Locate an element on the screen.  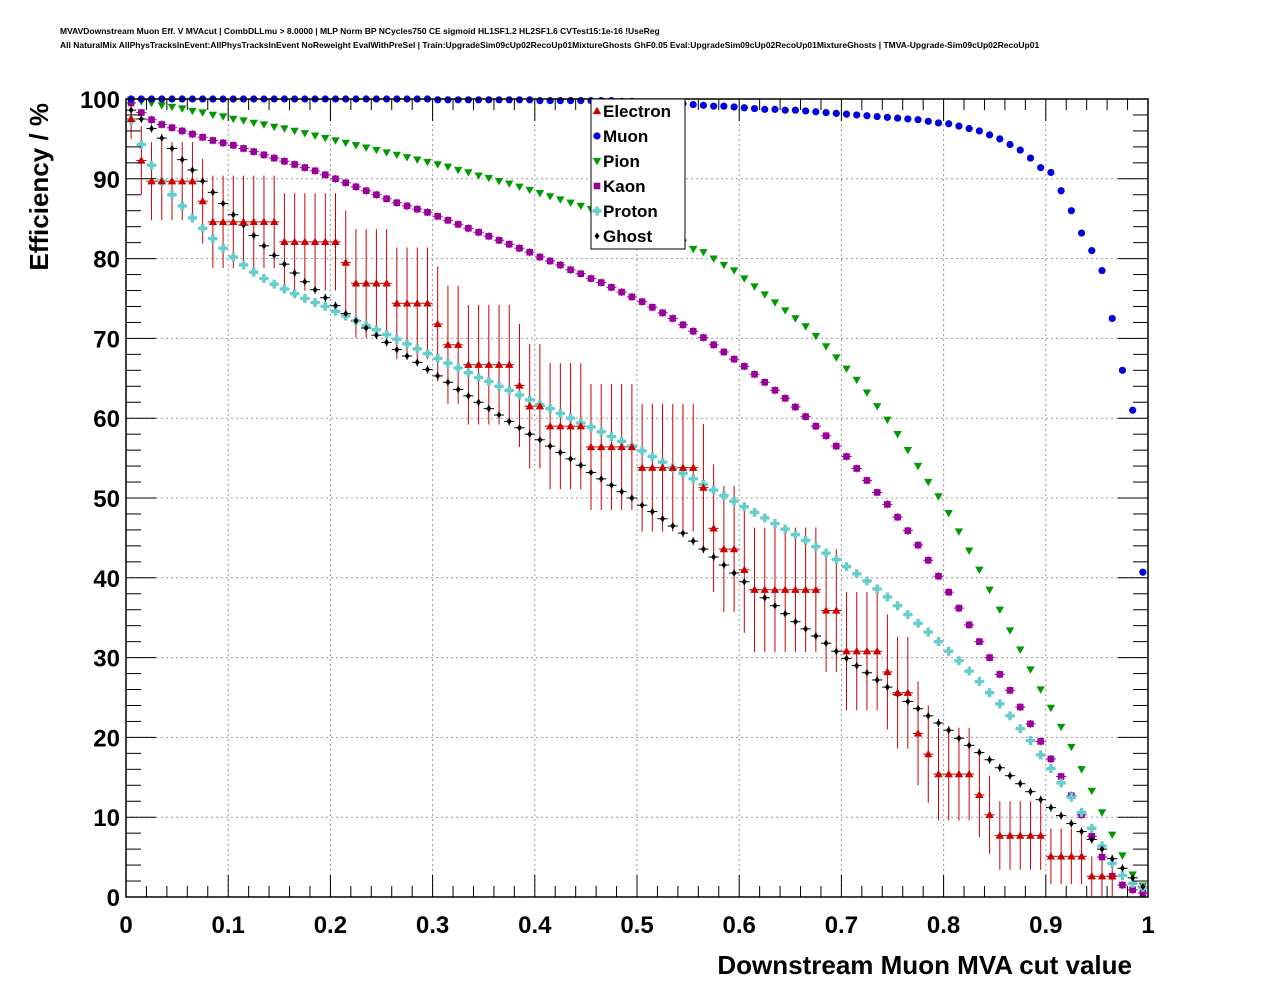
y-tick-label: 100 is located at coordinates (100, 100).